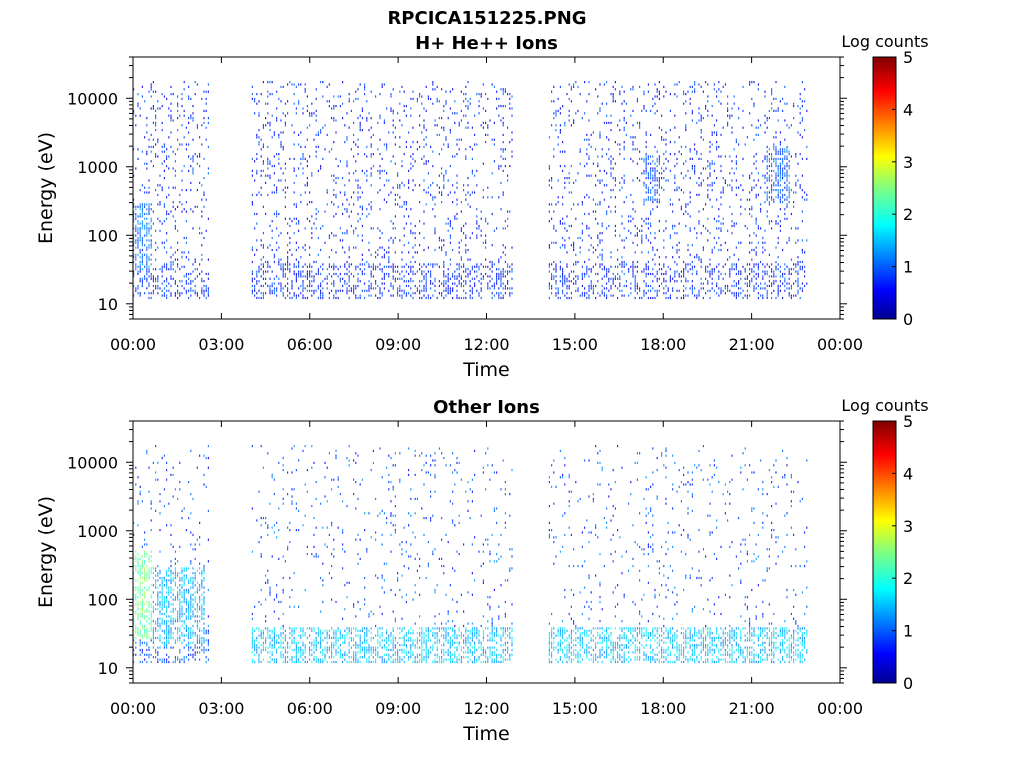  Describe the element at coordinates (486, 43) in the screenshot. I see `panel-title: H+ He++ Ions` at that location.